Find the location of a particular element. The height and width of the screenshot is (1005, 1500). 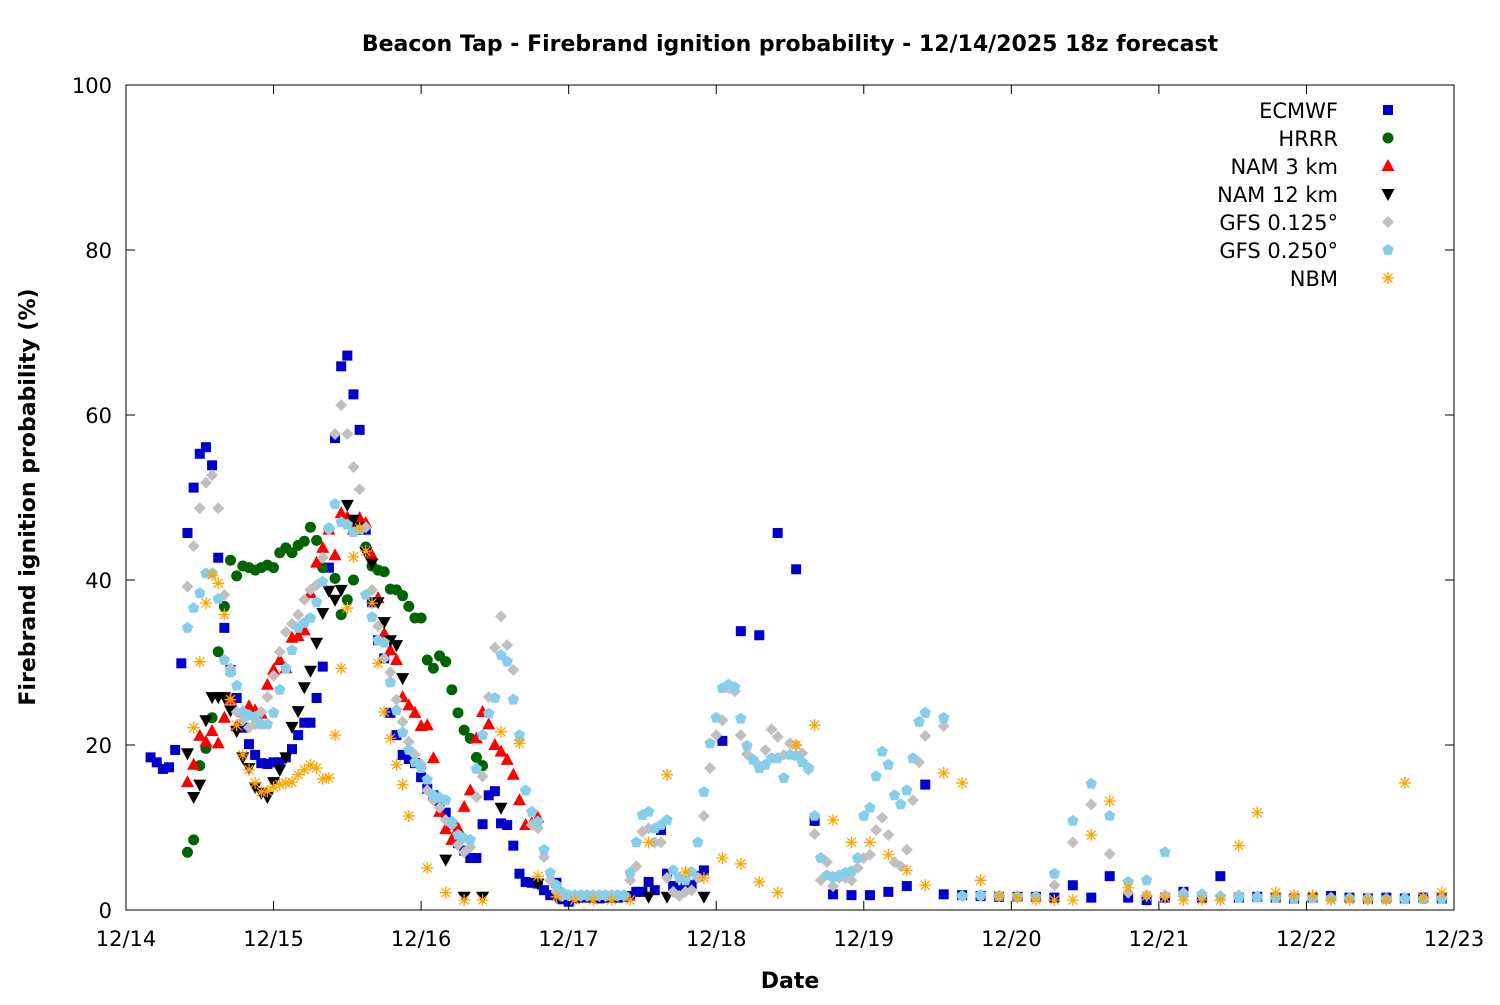

legend-item: NBM is located at coordinates (1342, 279).